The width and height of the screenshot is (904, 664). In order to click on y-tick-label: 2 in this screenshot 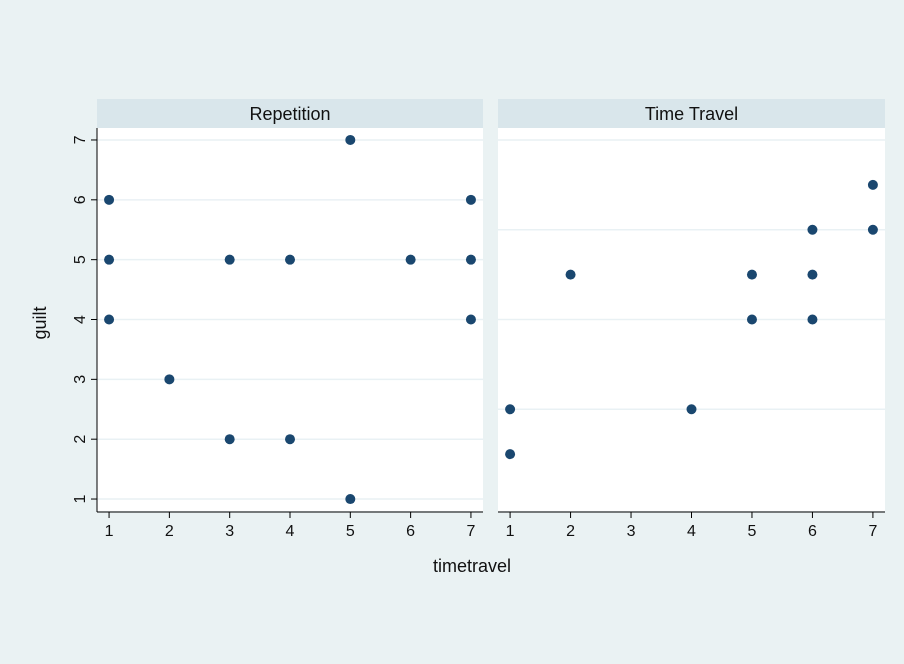, I will do `click(80, 439)`.